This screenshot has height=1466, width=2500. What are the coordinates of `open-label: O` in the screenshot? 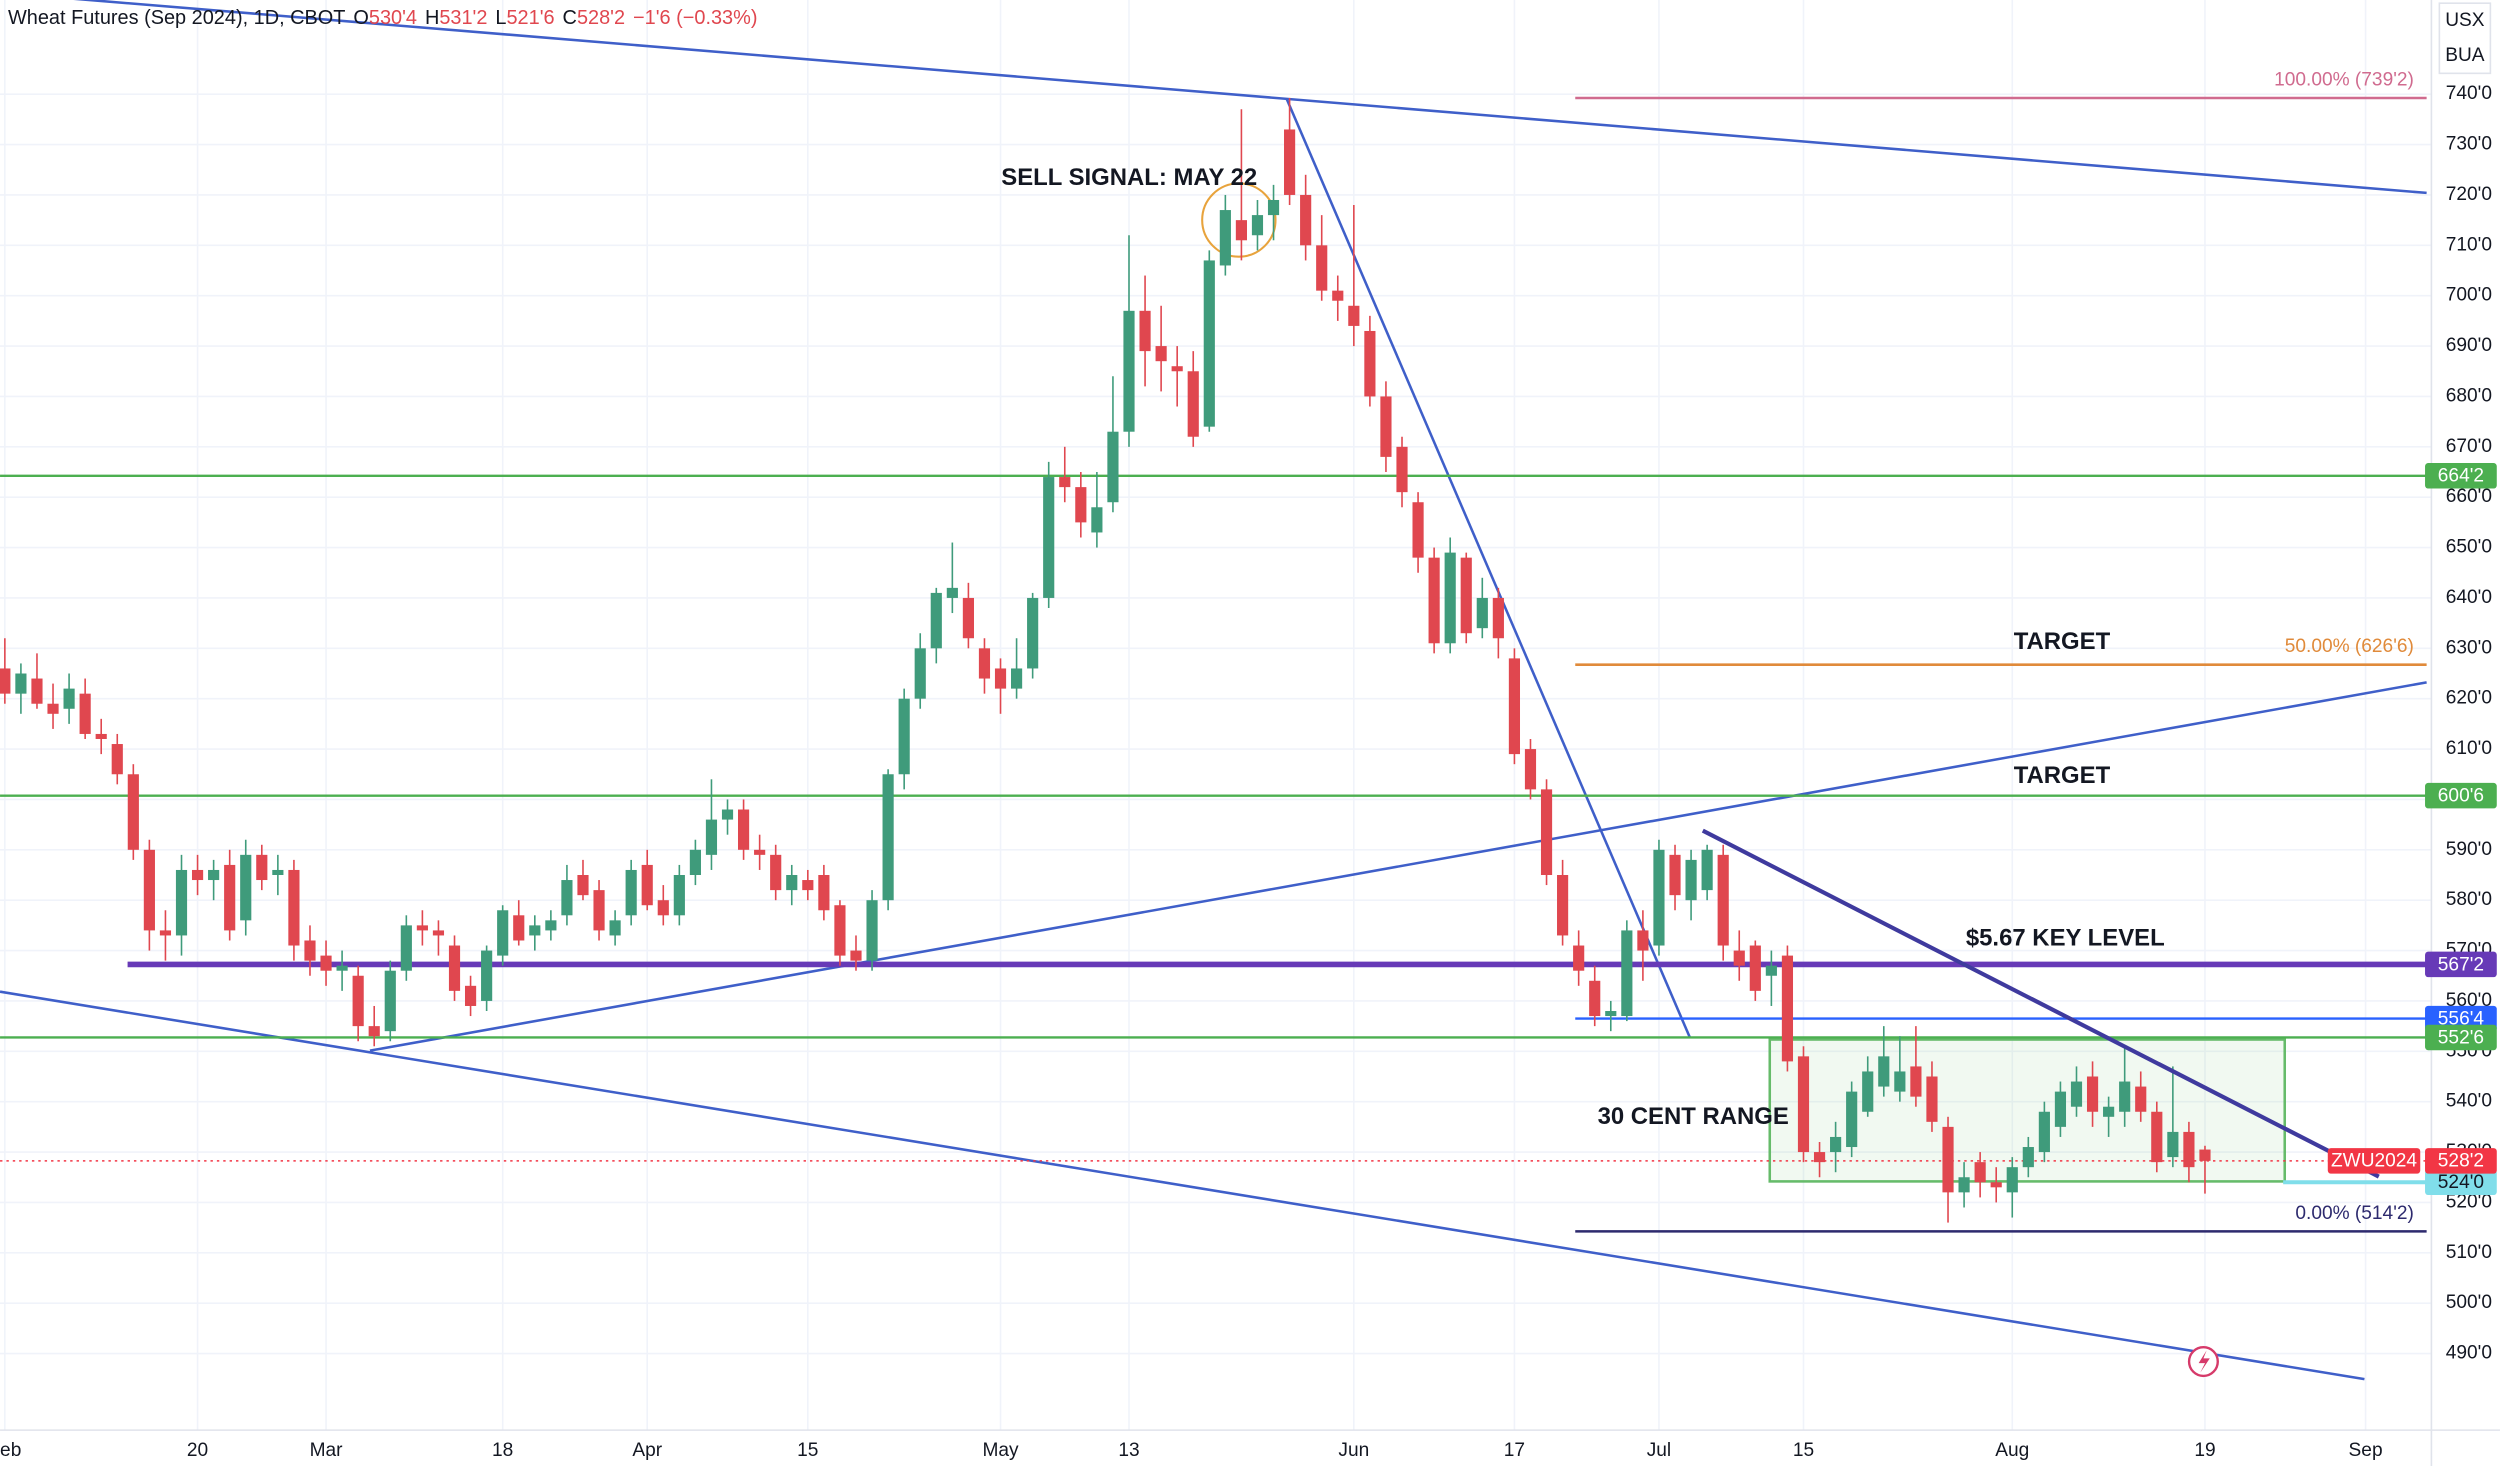 It's located at (360, 18).